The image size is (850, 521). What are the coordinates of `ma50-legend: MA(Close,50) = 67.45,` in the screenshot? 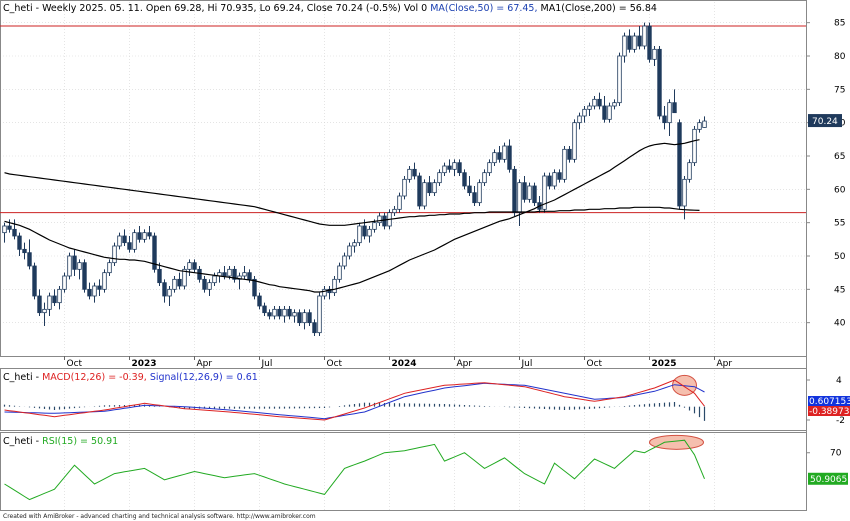 It's located at (483, 8).